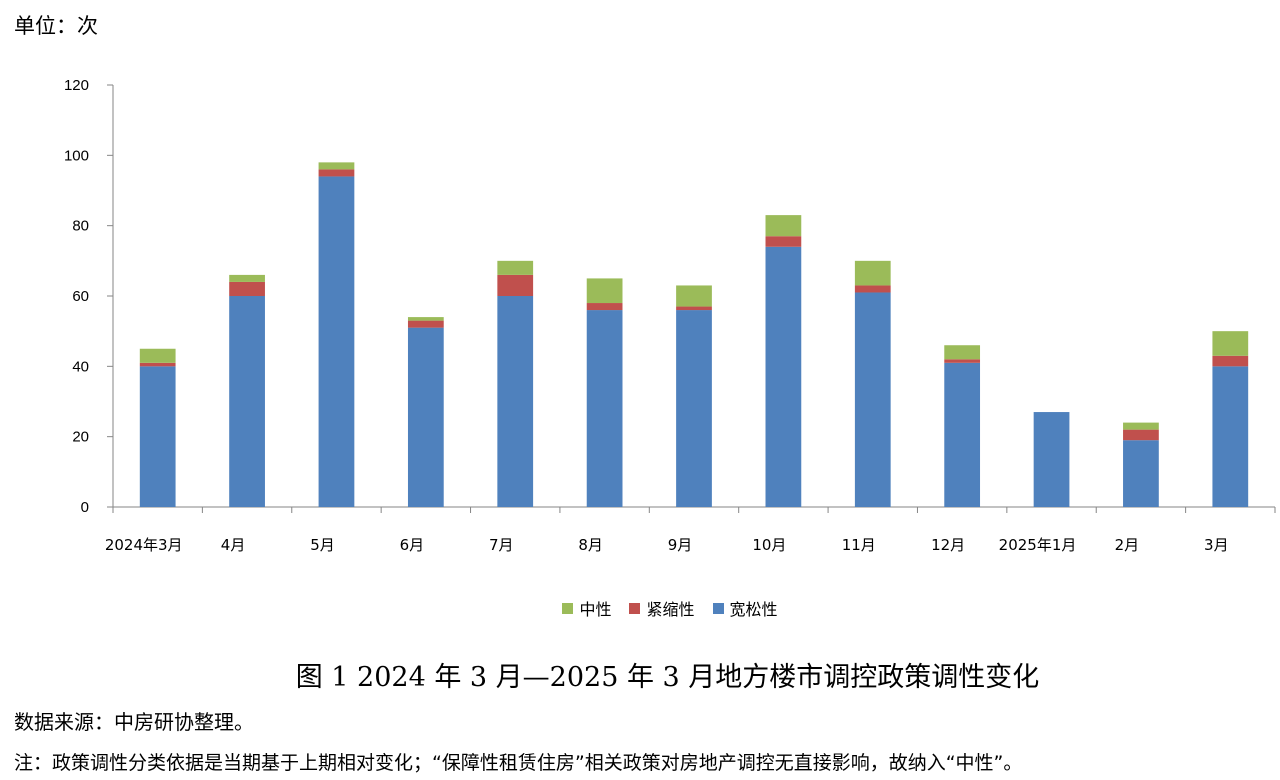  I want to click on x-tick-label: 3月, so click(1216, 545).